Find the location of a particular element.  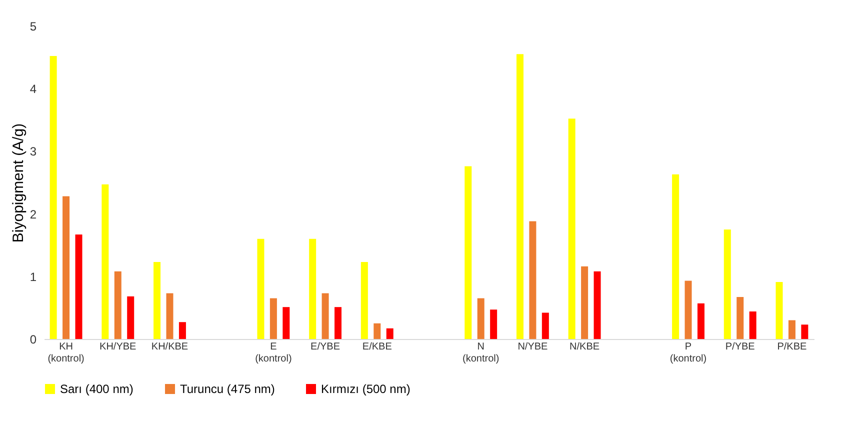

x-tick-label: P (kontrol) is located at coordinates (688, 353).